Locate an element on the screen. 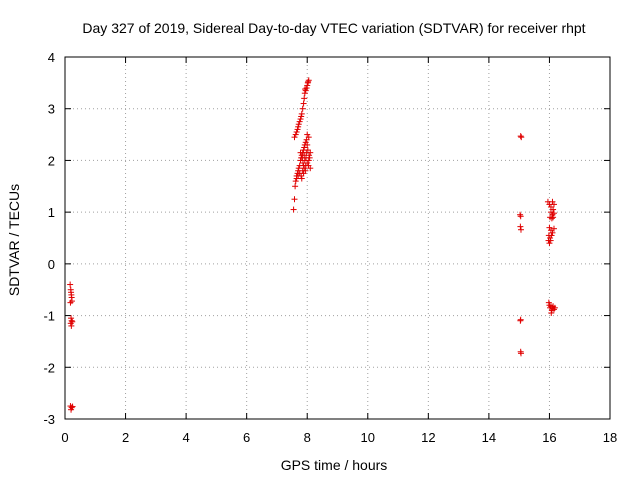 The width and height of the screenshot is (640, 480). x-tick-label: 12 is located at coordinates (428, 437).